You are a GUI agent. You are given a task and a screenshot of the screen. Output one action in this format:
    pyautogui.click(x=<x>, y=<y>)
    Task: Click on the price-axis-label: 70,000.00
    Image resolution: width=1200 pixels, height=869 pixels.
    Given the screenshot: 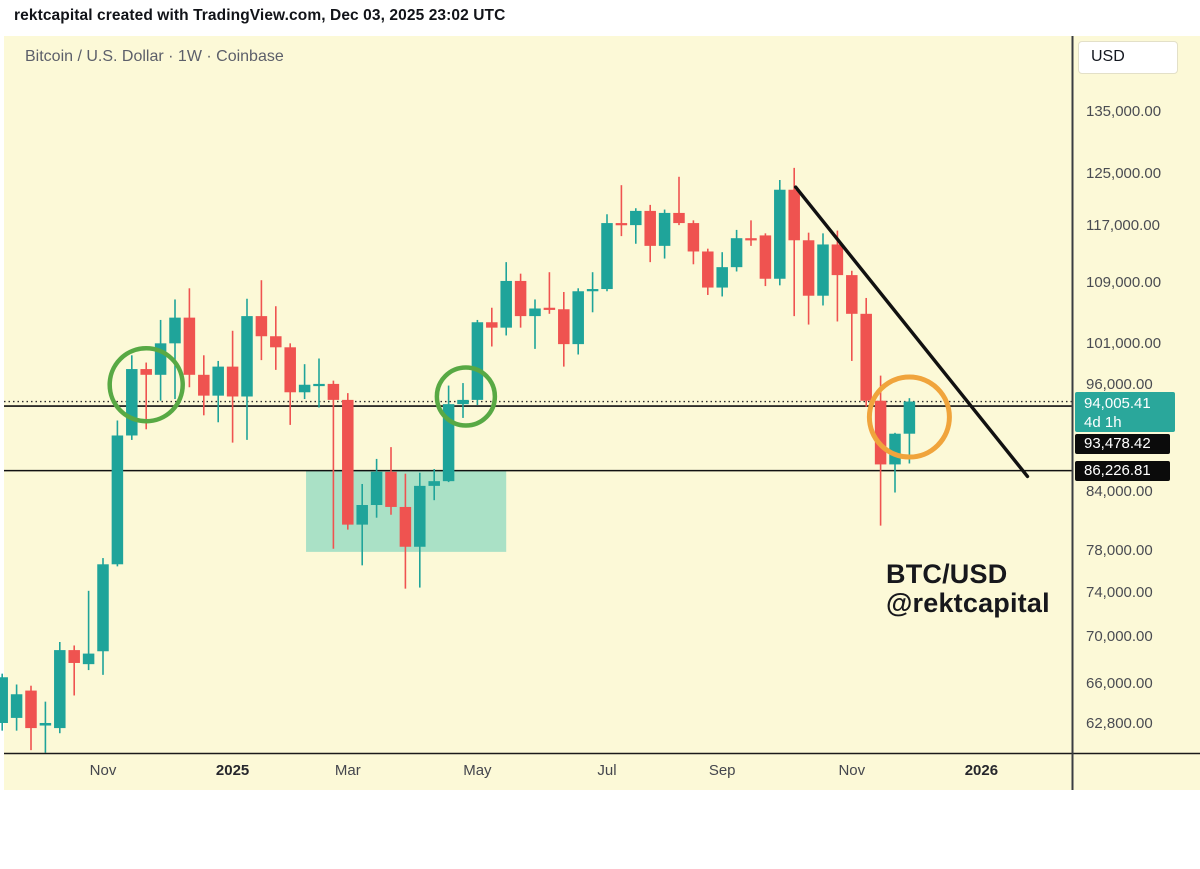 What is the action you would take?
    pyautogui.click(x=1119, y=637)
    